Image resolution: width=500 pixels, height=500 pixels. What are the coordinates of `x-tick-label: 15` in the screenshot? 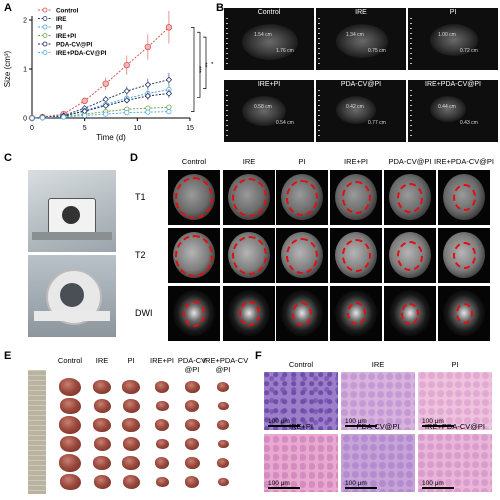 It's located at (190, 128).